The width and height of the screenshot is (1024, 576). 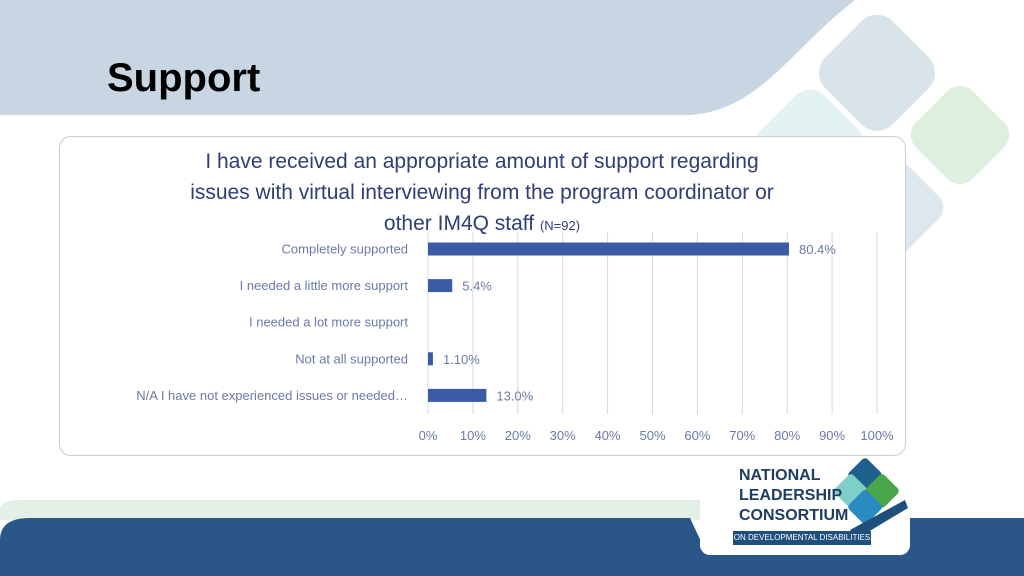 What do you see at coordinates (350, 510) in the screenshot?
I see `footer-light-band` at bounding box center [350, 510].